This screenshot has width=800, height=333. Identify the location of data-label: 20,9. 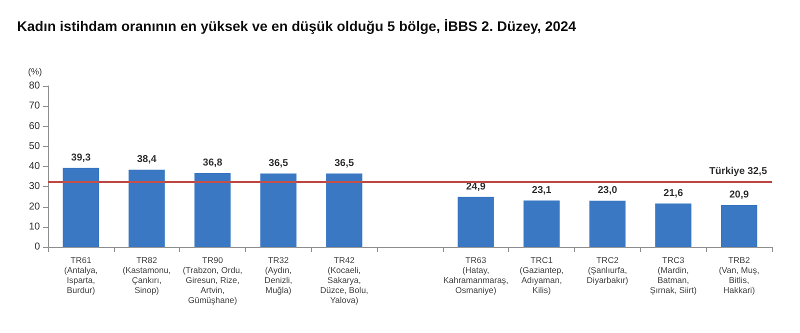
(739, 194).